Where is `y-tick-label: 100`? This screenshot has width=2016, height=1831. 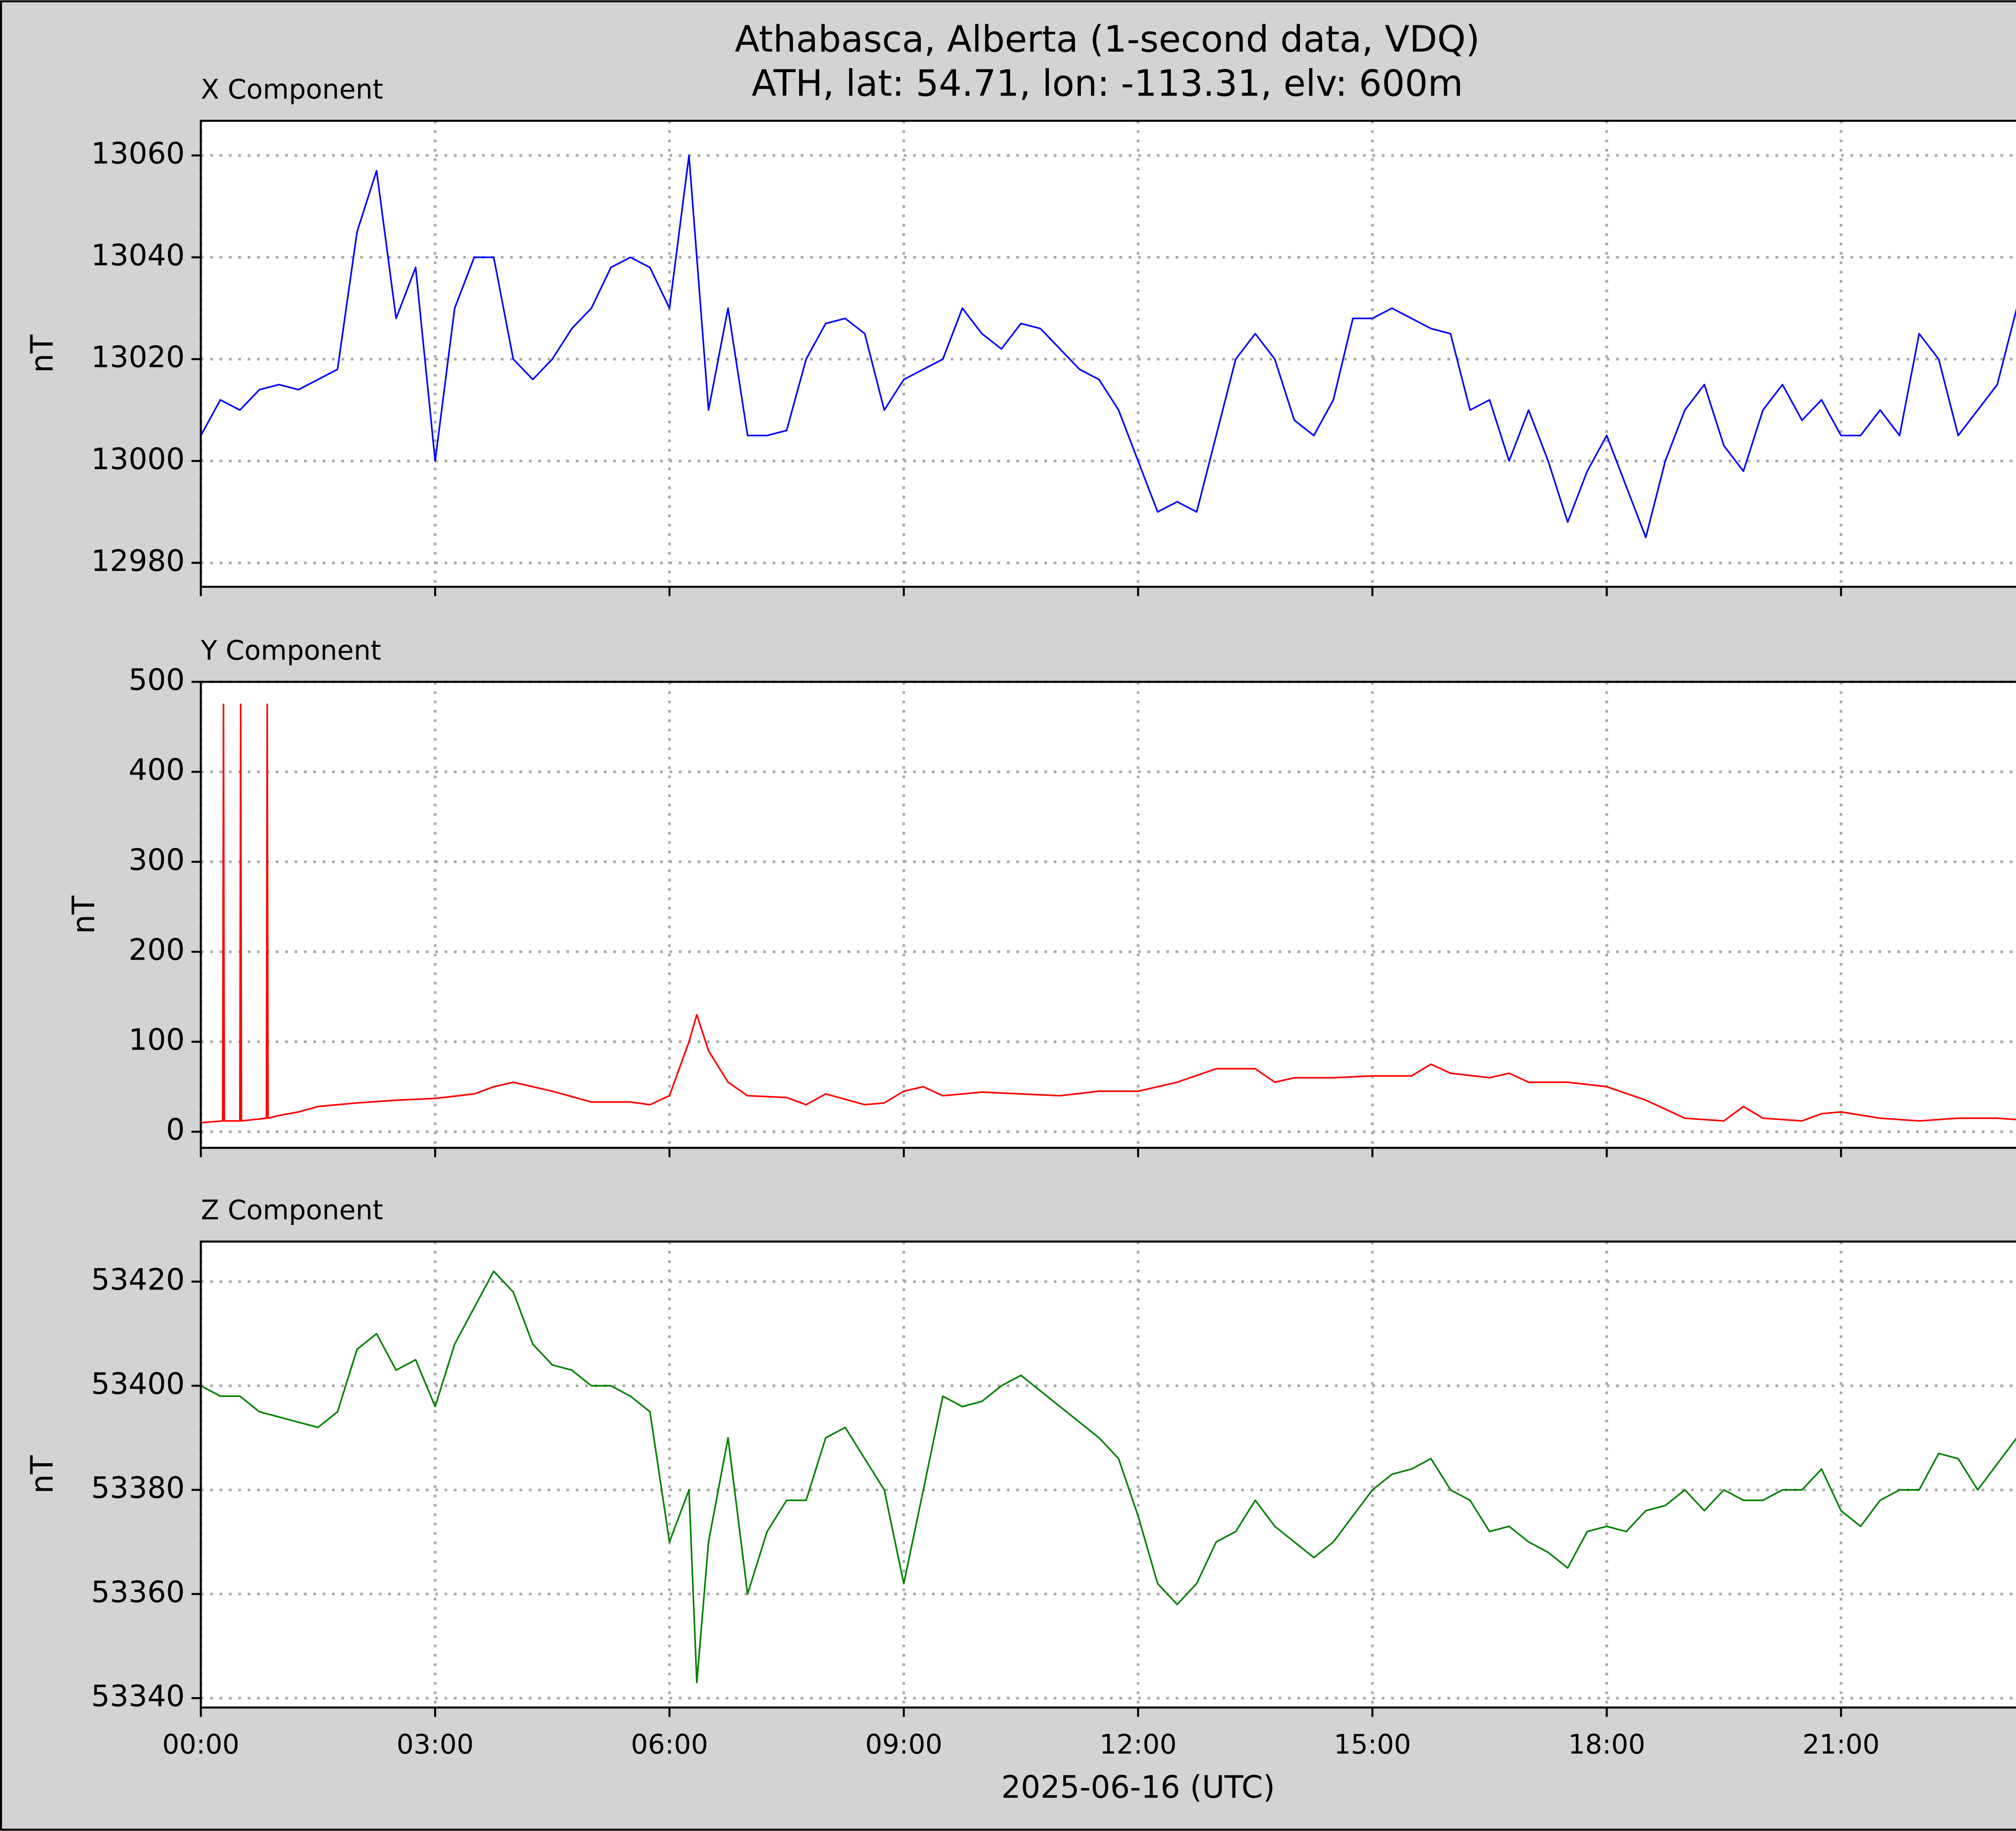 y-tick-label: 100 is located at coordinates (157, 1040).